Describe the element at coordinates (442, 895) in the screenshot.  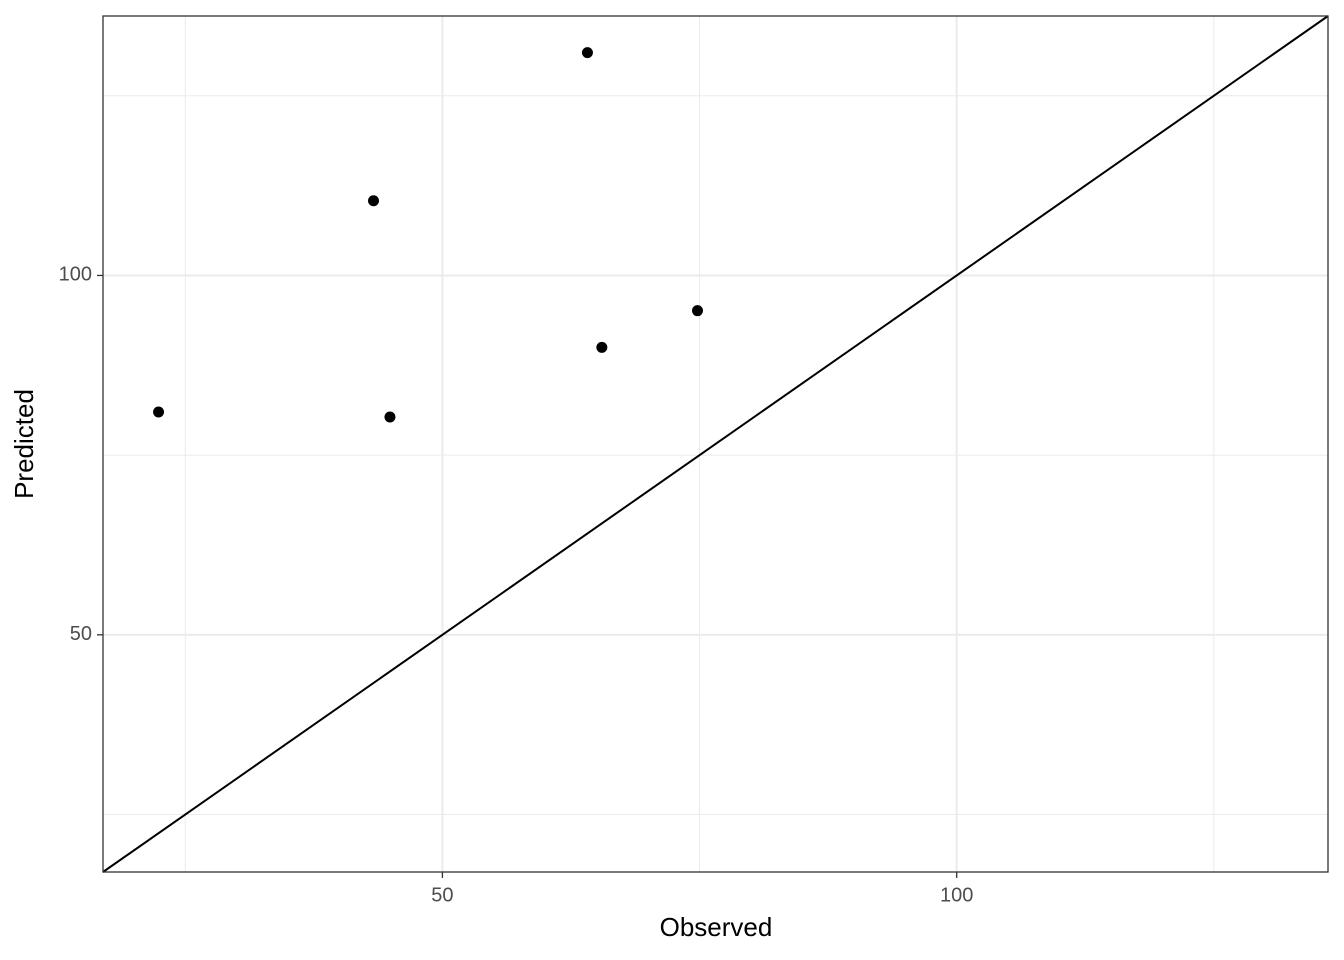
I see `x-tick-label: 50` at that location.